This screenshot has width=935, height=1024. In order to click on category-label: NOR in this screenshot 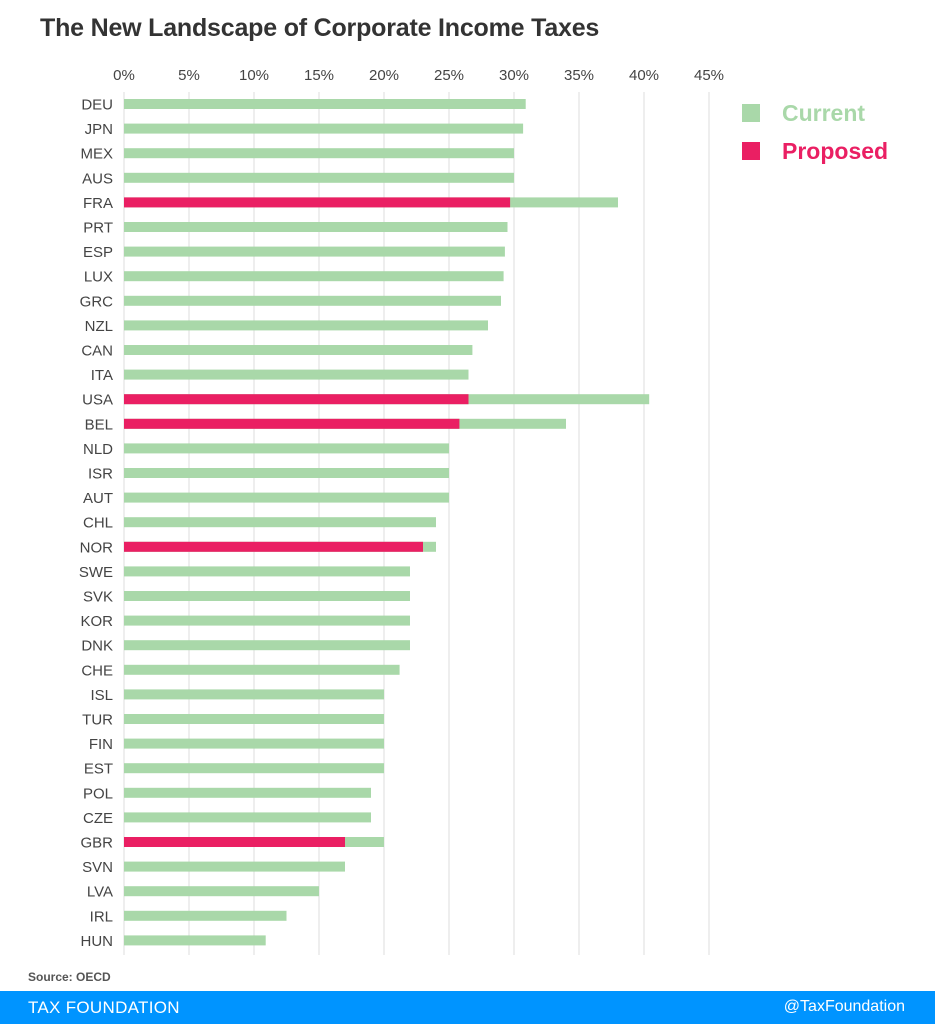, I will do `click(97, 547)`.